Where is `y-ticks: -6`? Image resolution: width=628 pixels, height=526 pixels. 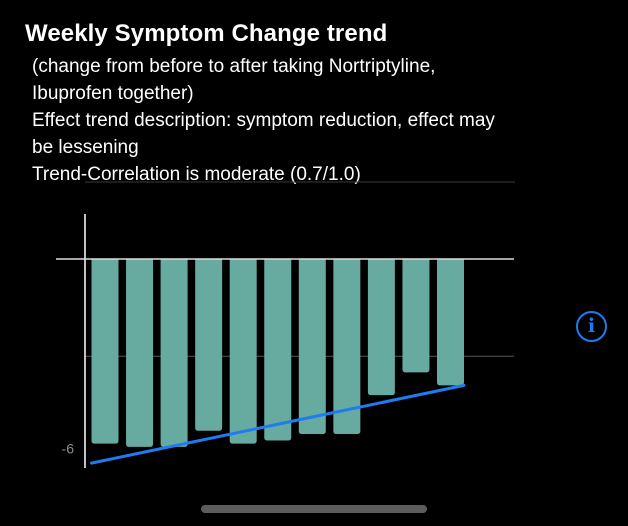 y-ticks: -6 is located at coordinates (68, 448).